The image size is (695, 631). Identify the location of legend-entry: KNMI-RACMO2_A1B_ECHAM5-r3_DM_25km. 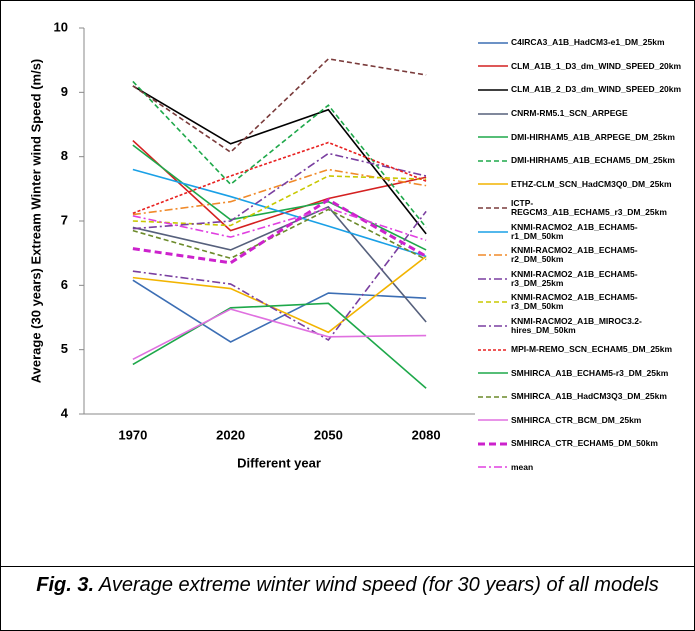
(581, 279).